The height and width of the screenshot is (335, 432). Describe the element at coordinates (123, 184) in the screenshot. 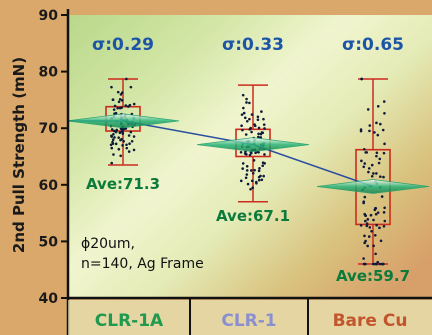

I see `average-label: Ave:71.3` at that location.